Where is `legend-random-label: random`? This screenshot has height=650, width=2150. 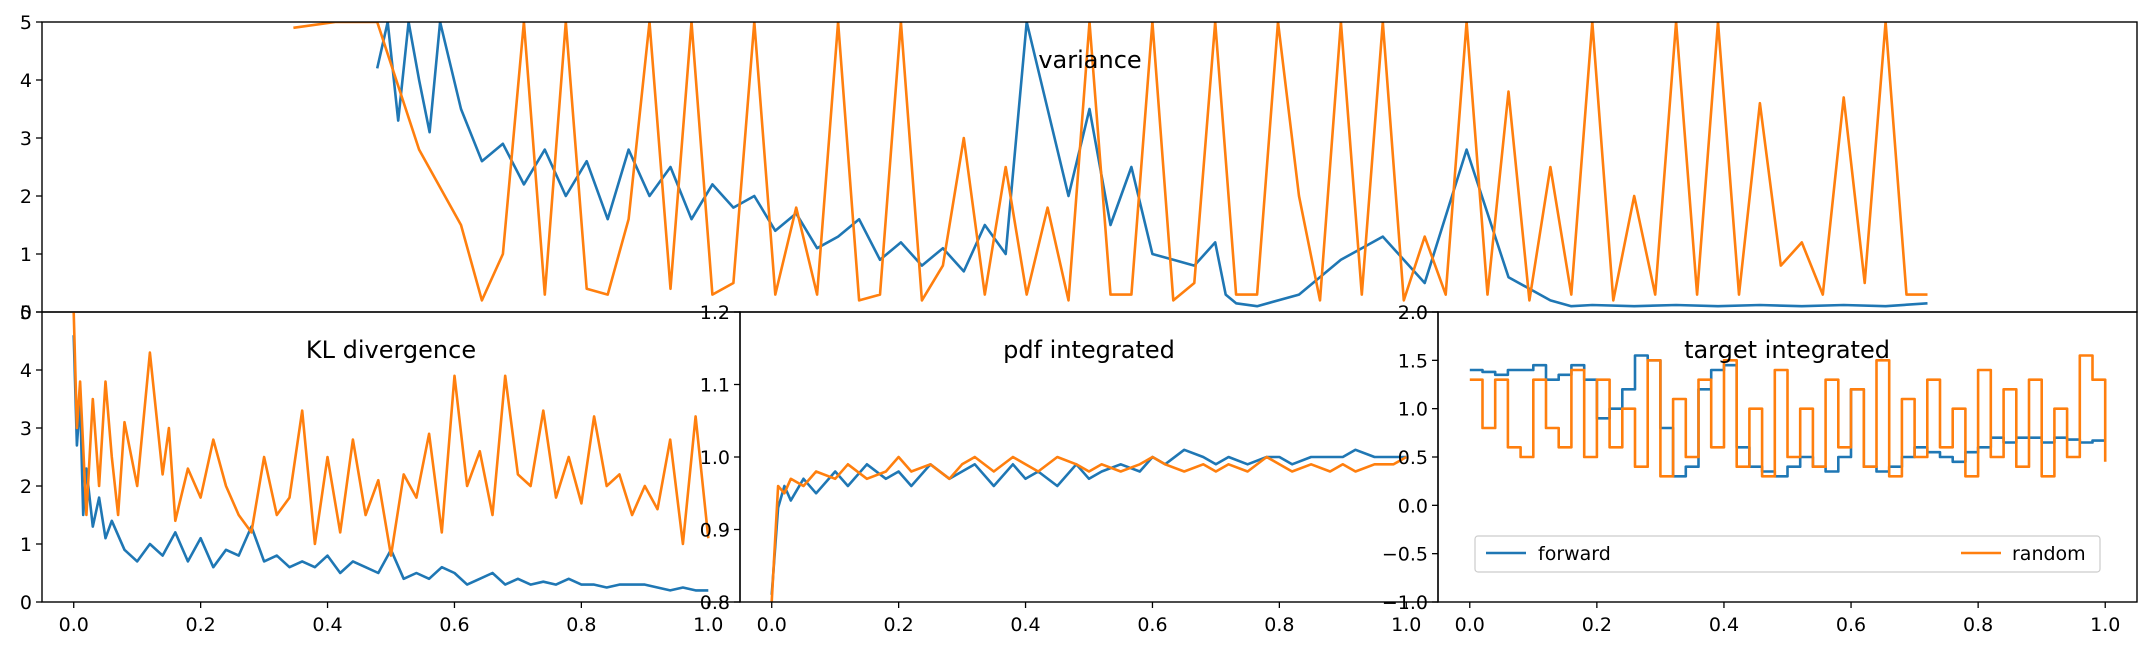 legend-random-label: random is located at coordinates (2049, 554).